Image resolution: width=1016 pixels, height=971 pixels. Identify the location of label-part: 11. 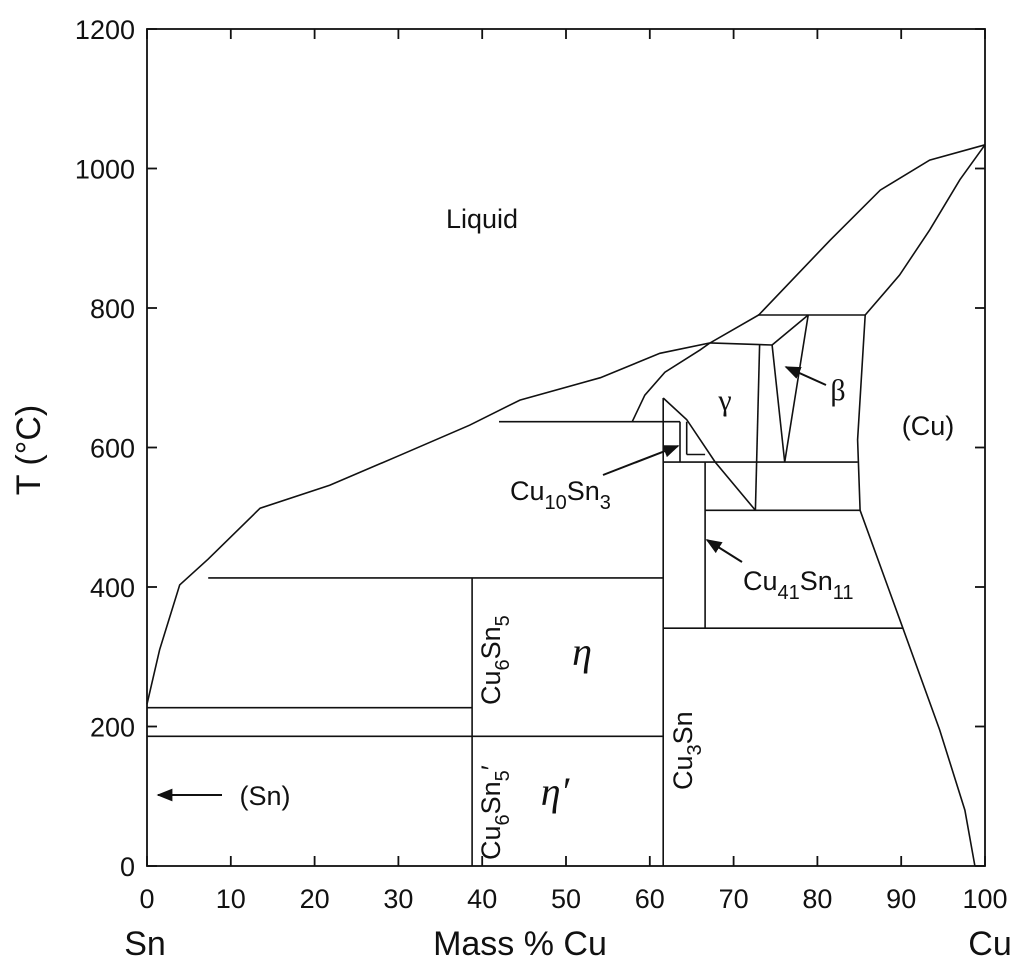
(843, 593).